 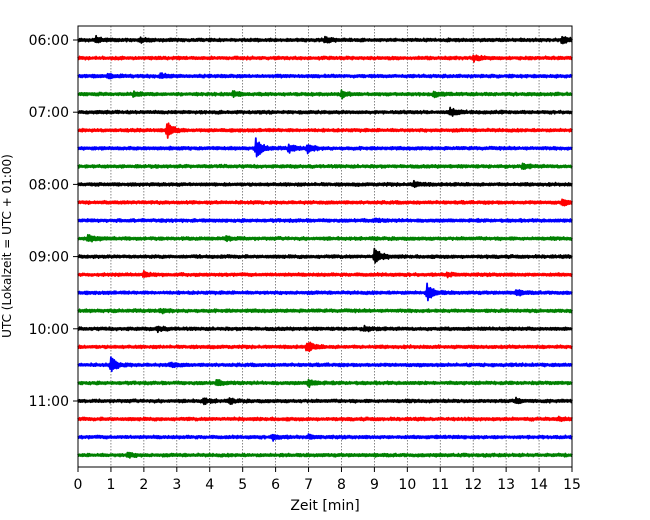 What do you see at coordinates (506, 485) in the screenshot?
I see `x-tick-label: 13` at bounding box center [506, 485].